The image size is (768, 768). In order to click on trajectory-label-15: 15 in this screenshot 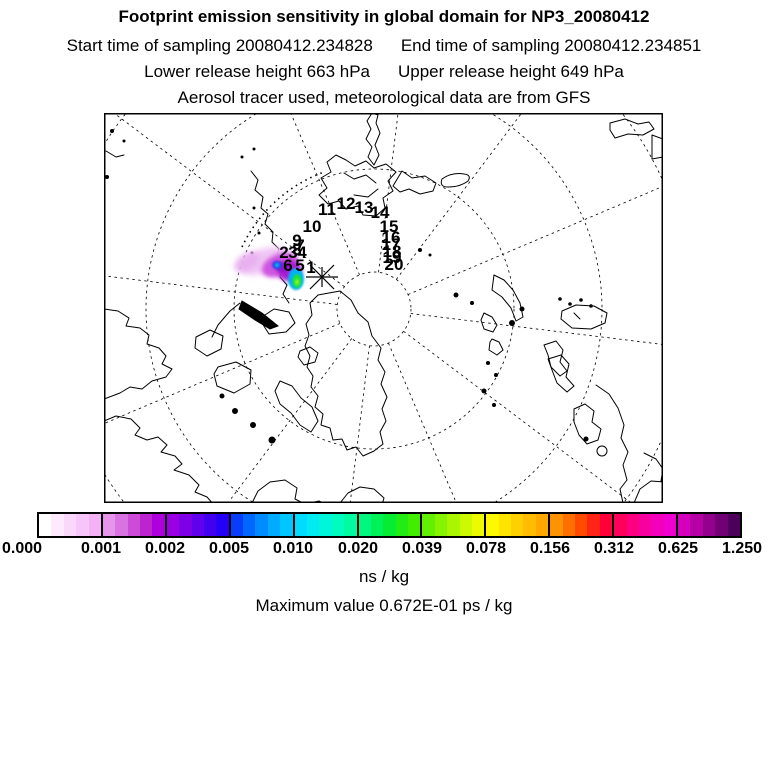, I will do `click(389, 226)`.